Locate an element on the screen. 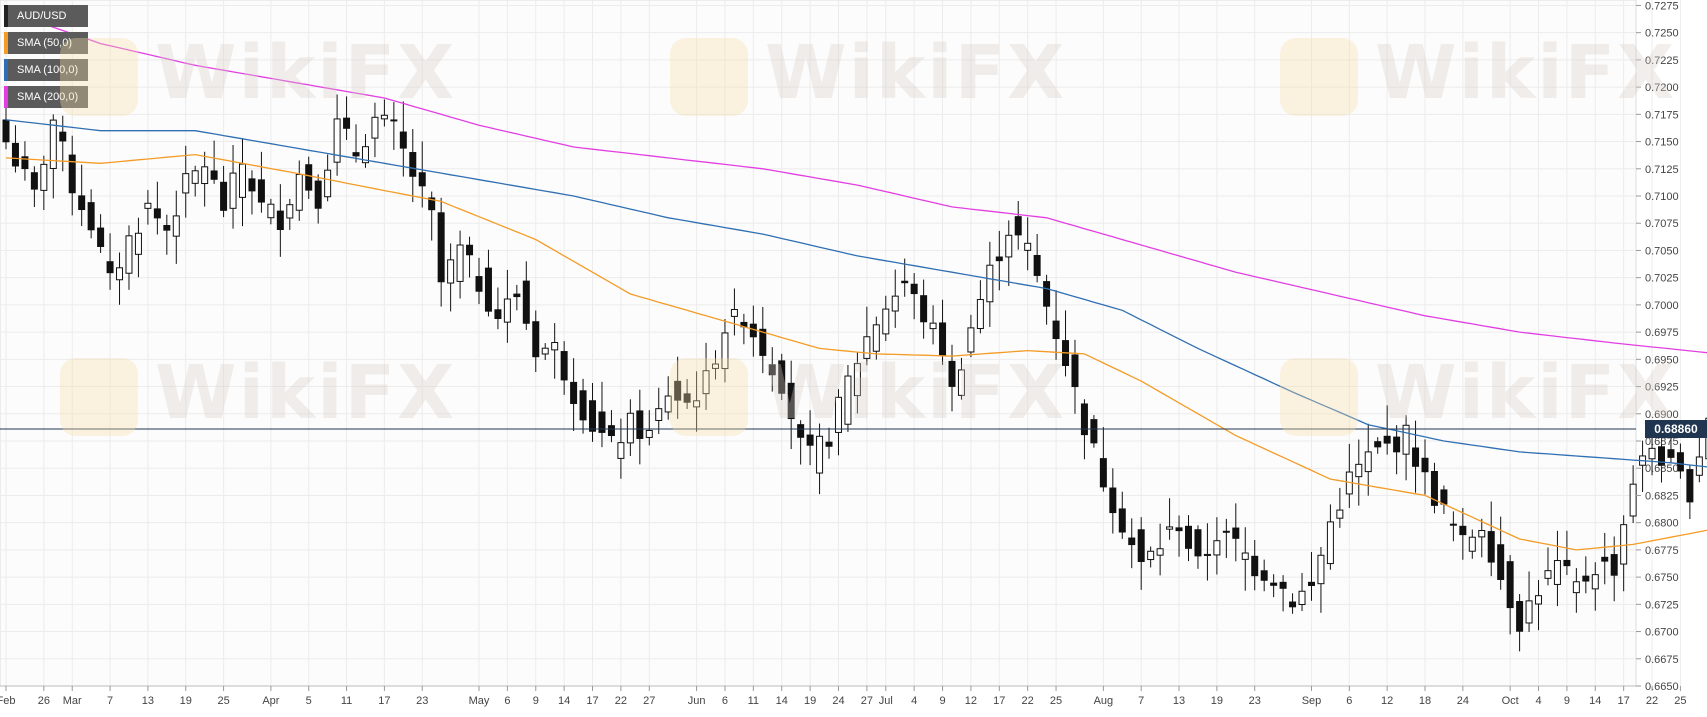 The image size is (1707, 717). x-tick-label: 14 is located at coordinates (782, 701).